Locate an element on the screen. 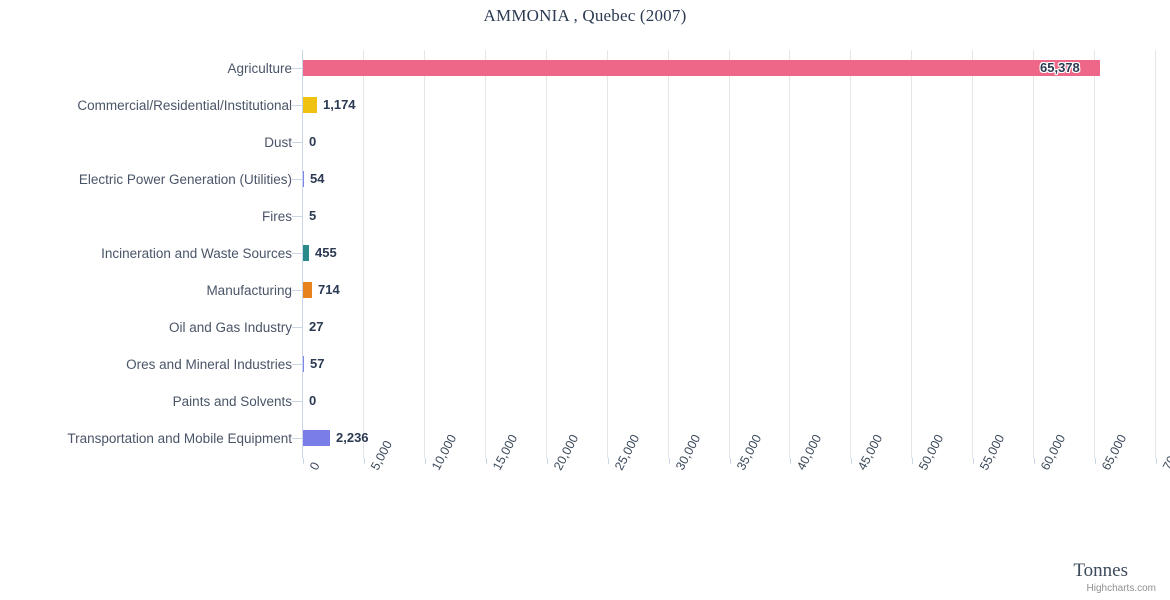 The image size is (1170, 600). bar-value-label: 5 is located at coordinates (313, 215).